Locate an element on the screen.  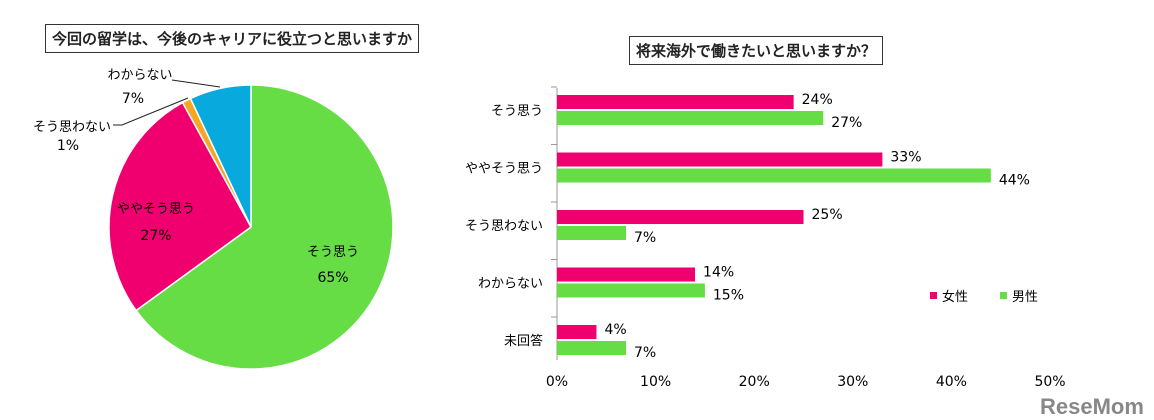
bar-title: 将来海外で働きたいと思いますか？ is located at coordinates (756, 50).